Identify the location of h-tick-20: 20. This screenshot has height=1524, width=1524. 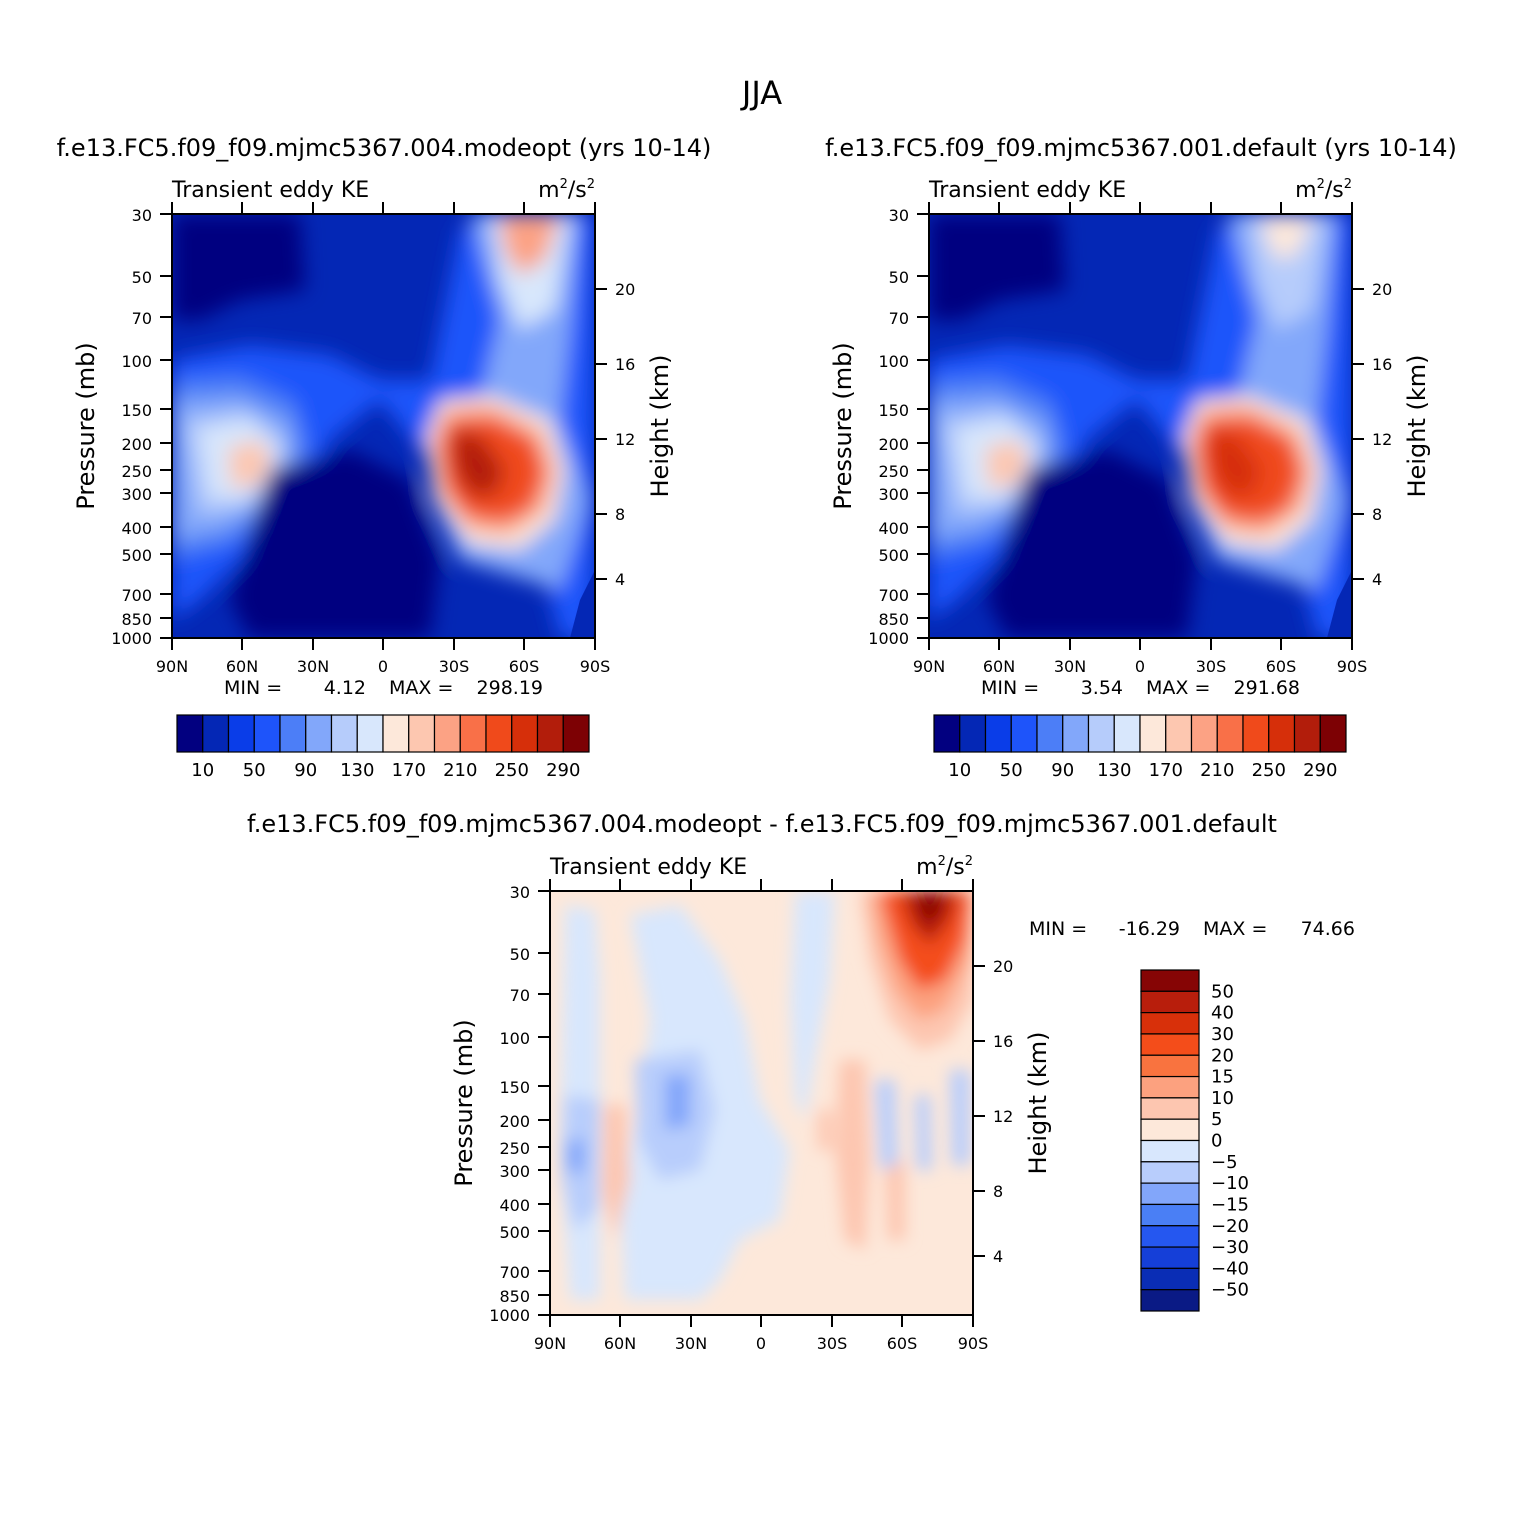
(1382, 289).